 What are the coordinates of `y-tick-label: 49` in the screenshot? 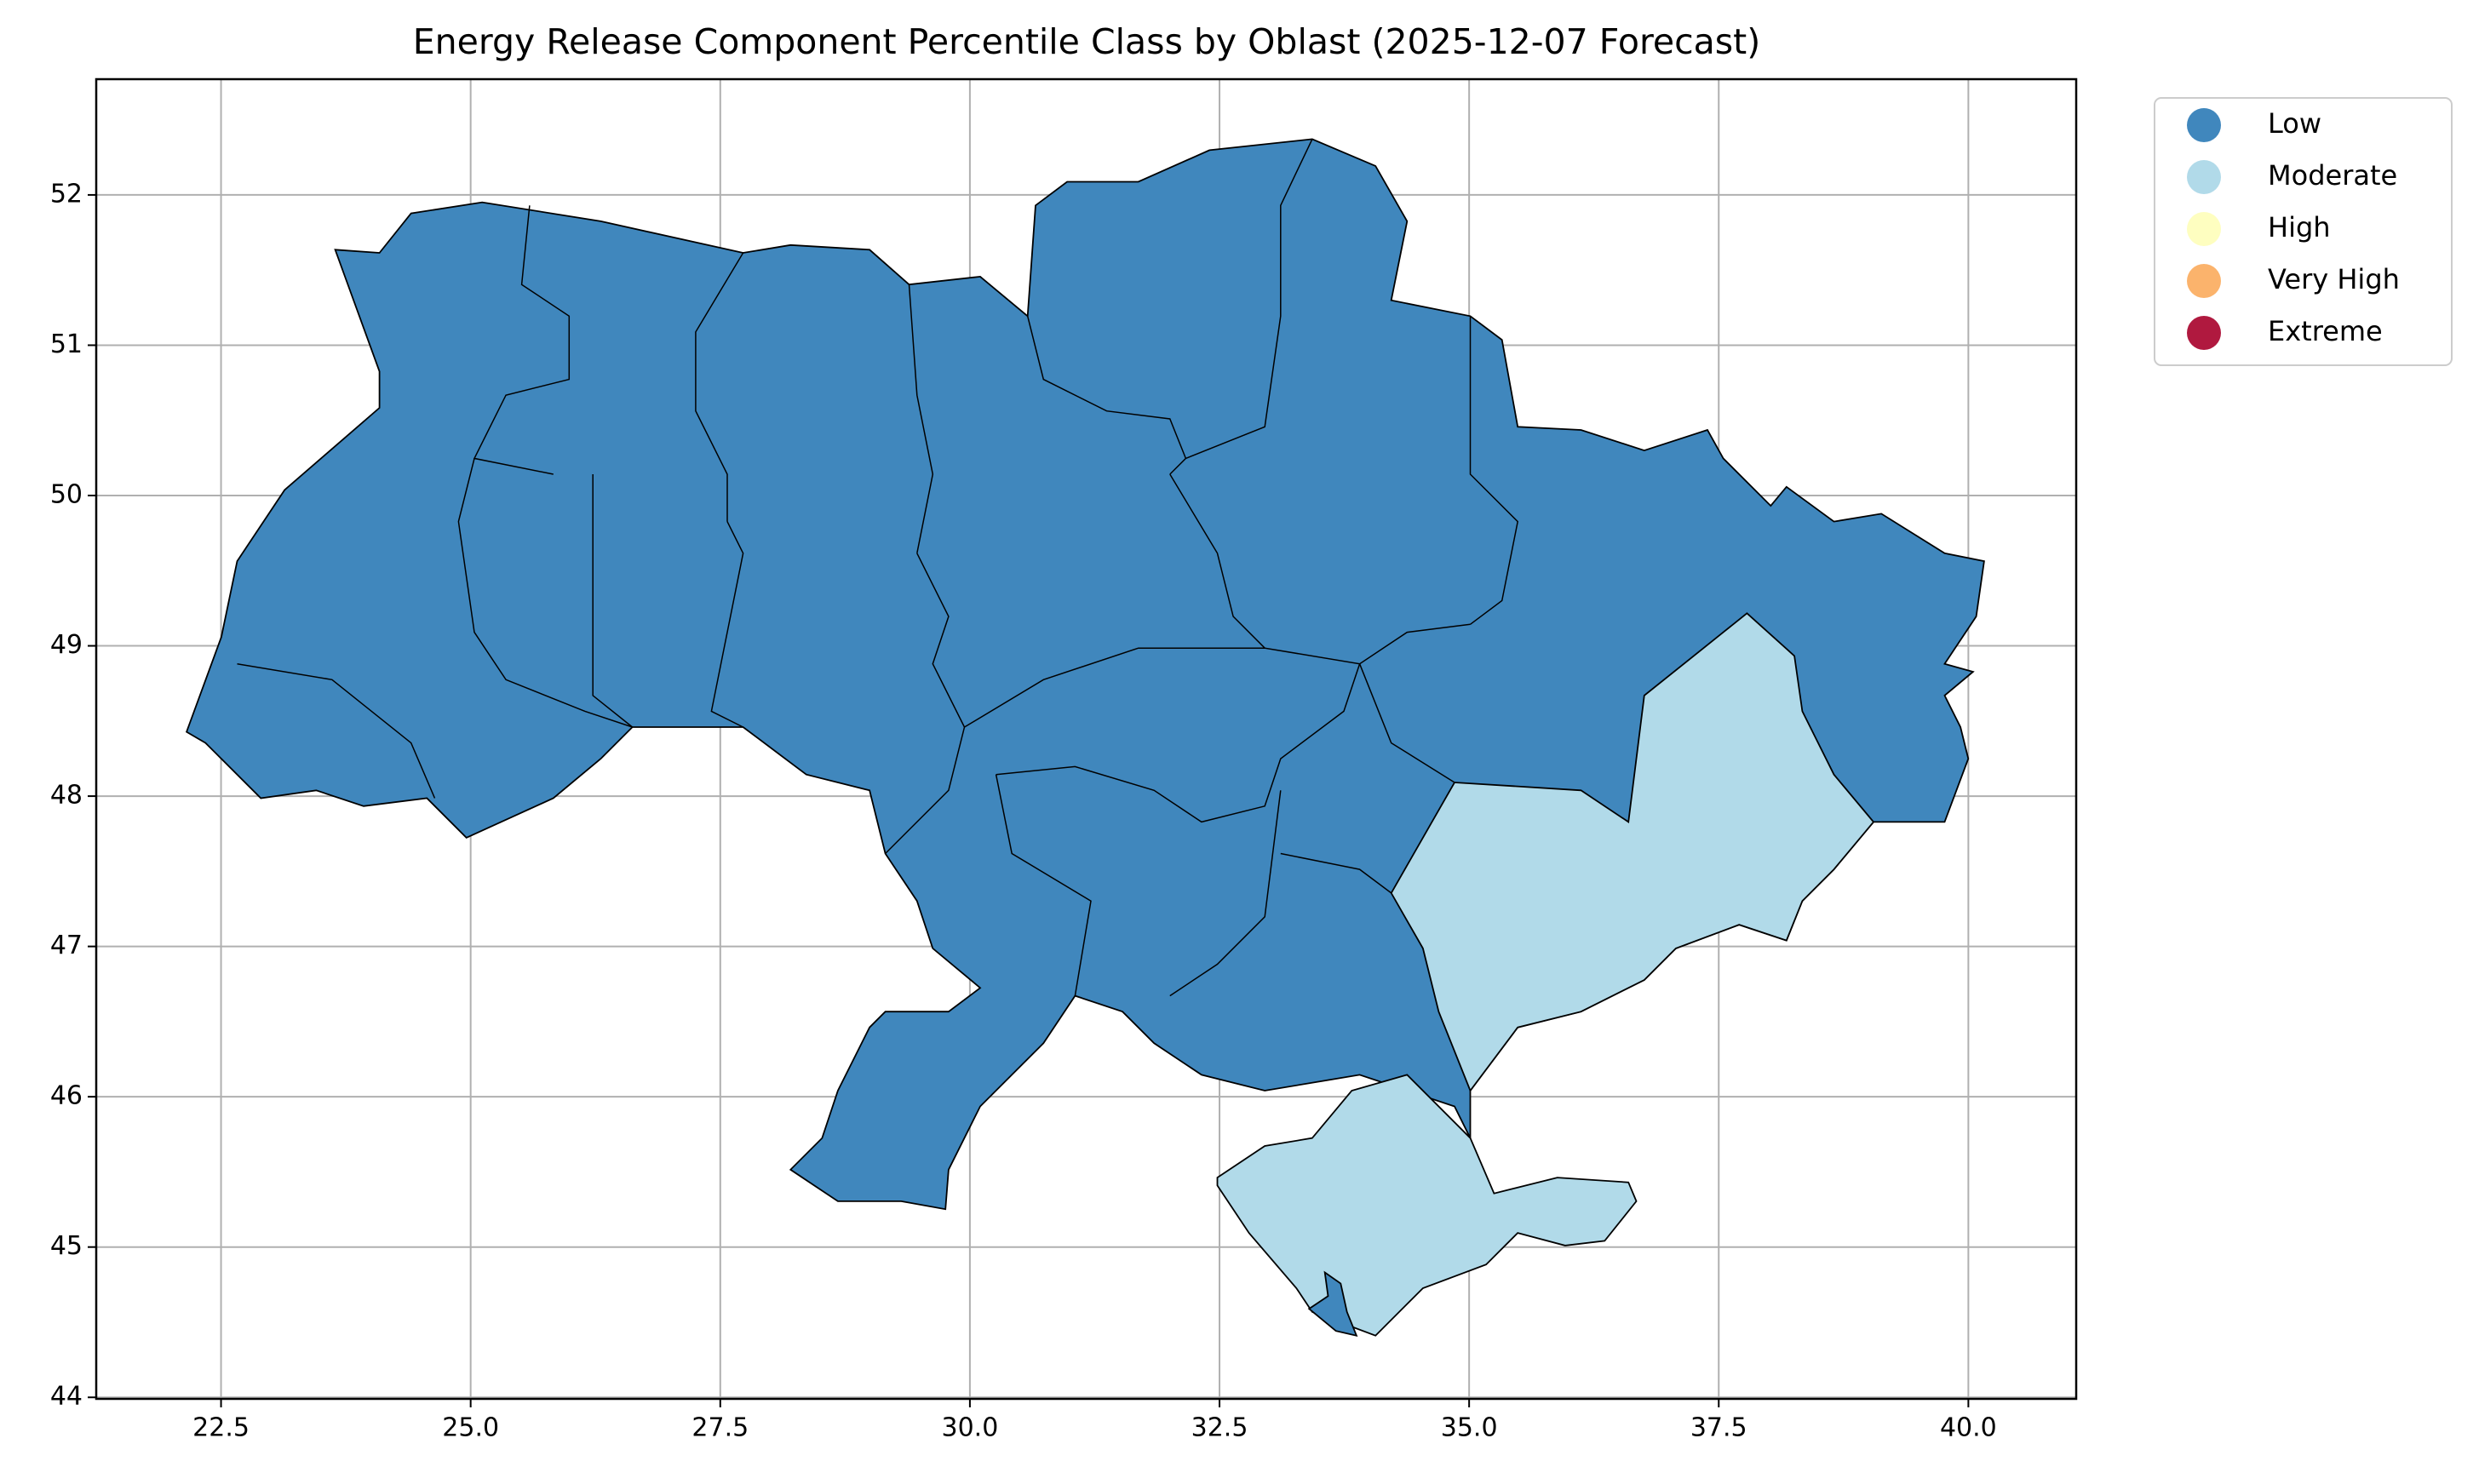 It's located at (66, 645).